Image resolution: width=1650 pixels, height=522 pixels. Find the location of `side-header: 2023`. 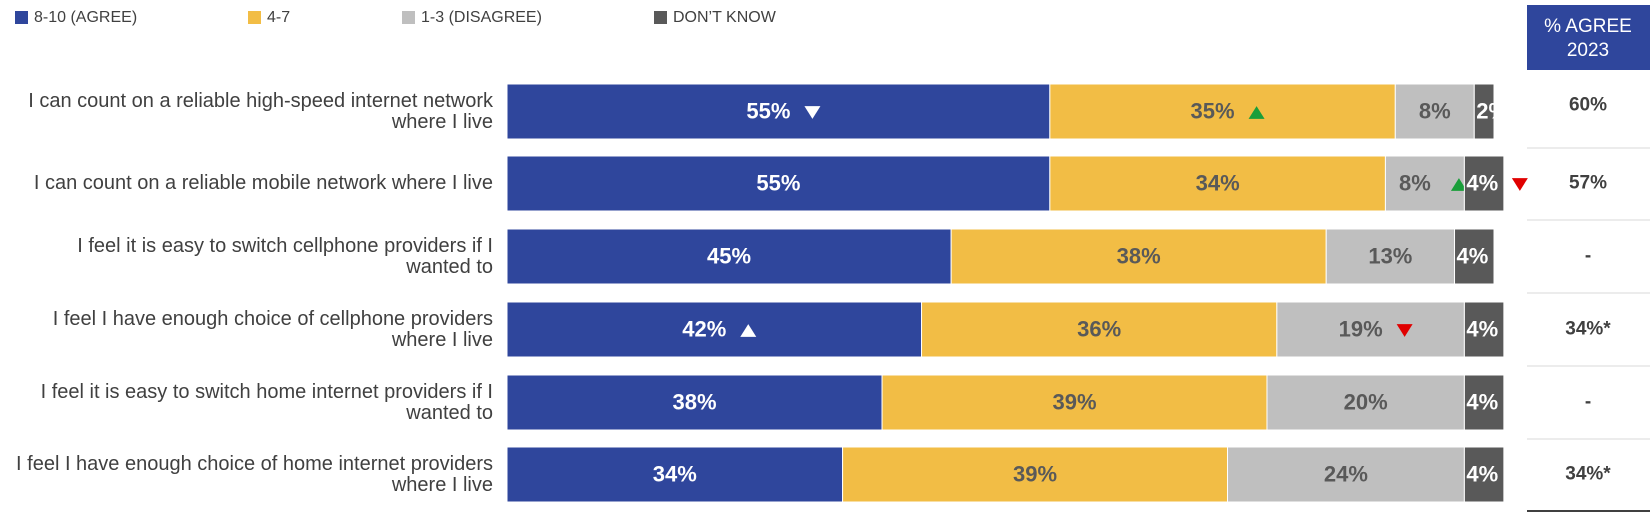

side-header: 2023 is located at coordinates (1588, 50).